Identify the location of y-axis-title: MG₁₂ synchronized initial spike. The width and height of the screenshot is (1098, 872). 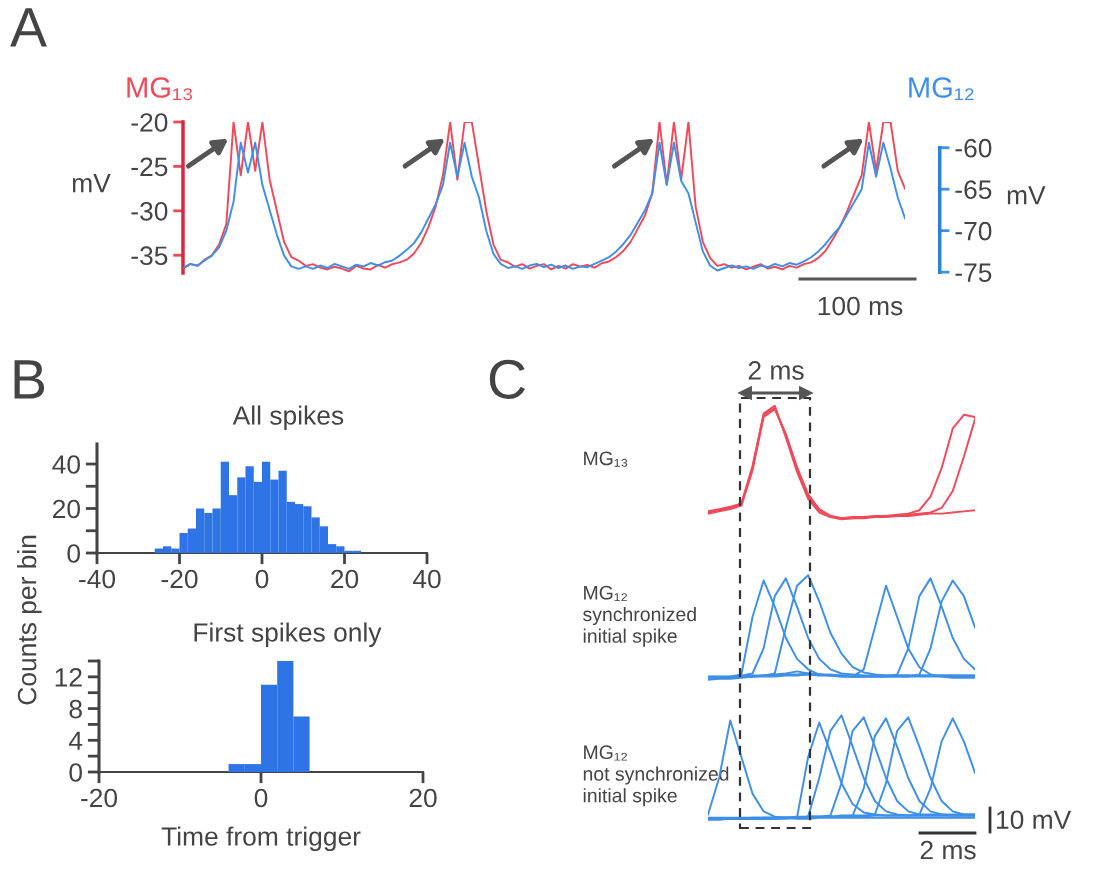
(639, 616).